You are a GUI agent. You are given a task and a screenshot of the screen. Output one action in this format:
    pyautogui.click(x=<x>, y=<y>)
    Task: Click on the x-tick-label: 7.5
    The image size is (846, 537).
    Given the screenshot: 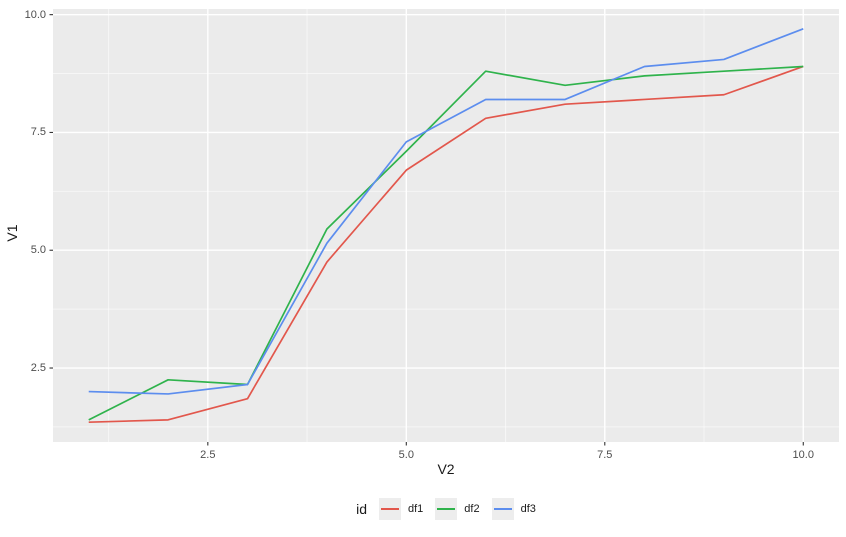 What is the action you would take?
    pyautogui.click(x=605, y=455)
    